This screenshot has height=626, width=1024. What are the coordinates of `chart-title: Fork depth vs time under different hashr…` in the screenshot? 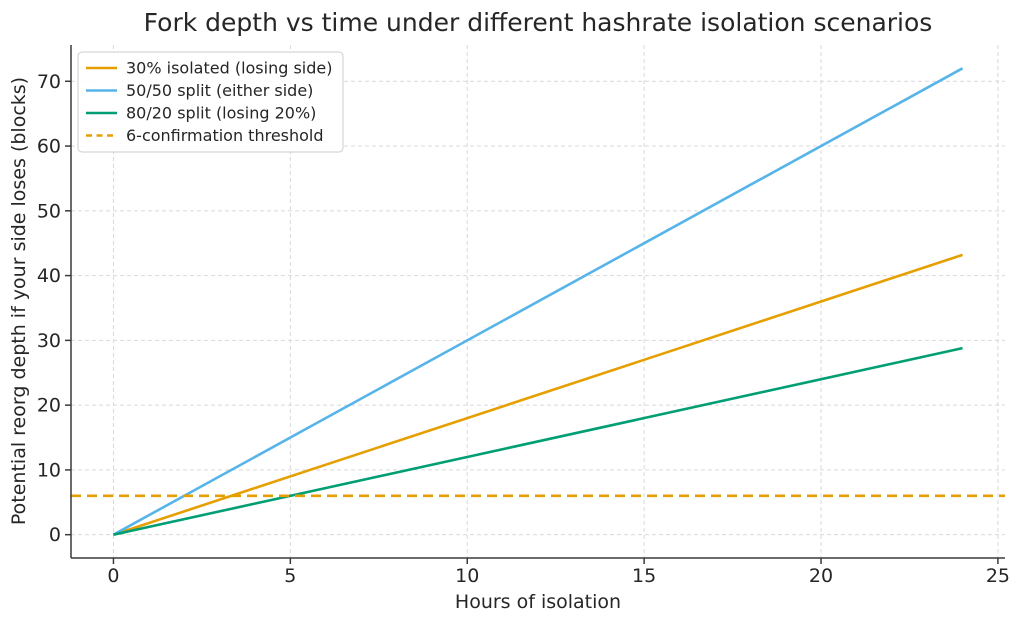 It's located at (538, 22).